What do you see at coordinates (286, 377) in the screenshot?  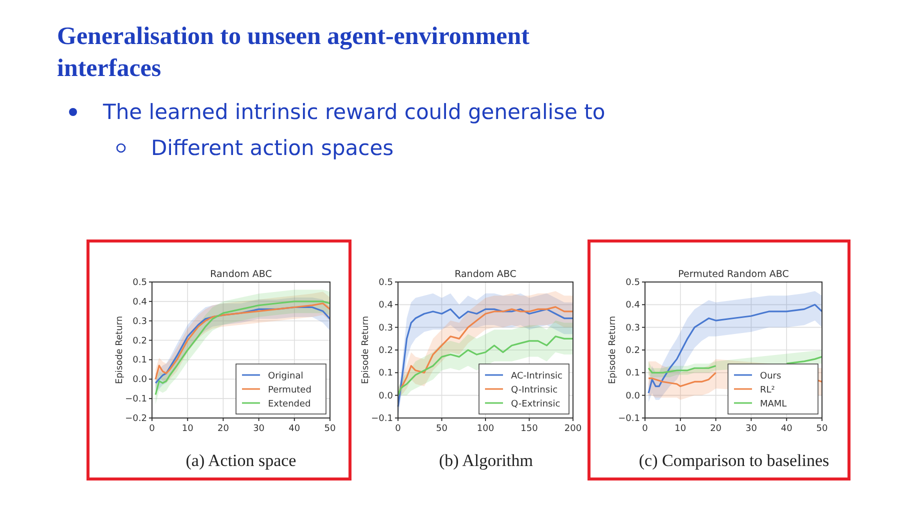 I see `legend-label: Original` at bounding box center [286, 377].